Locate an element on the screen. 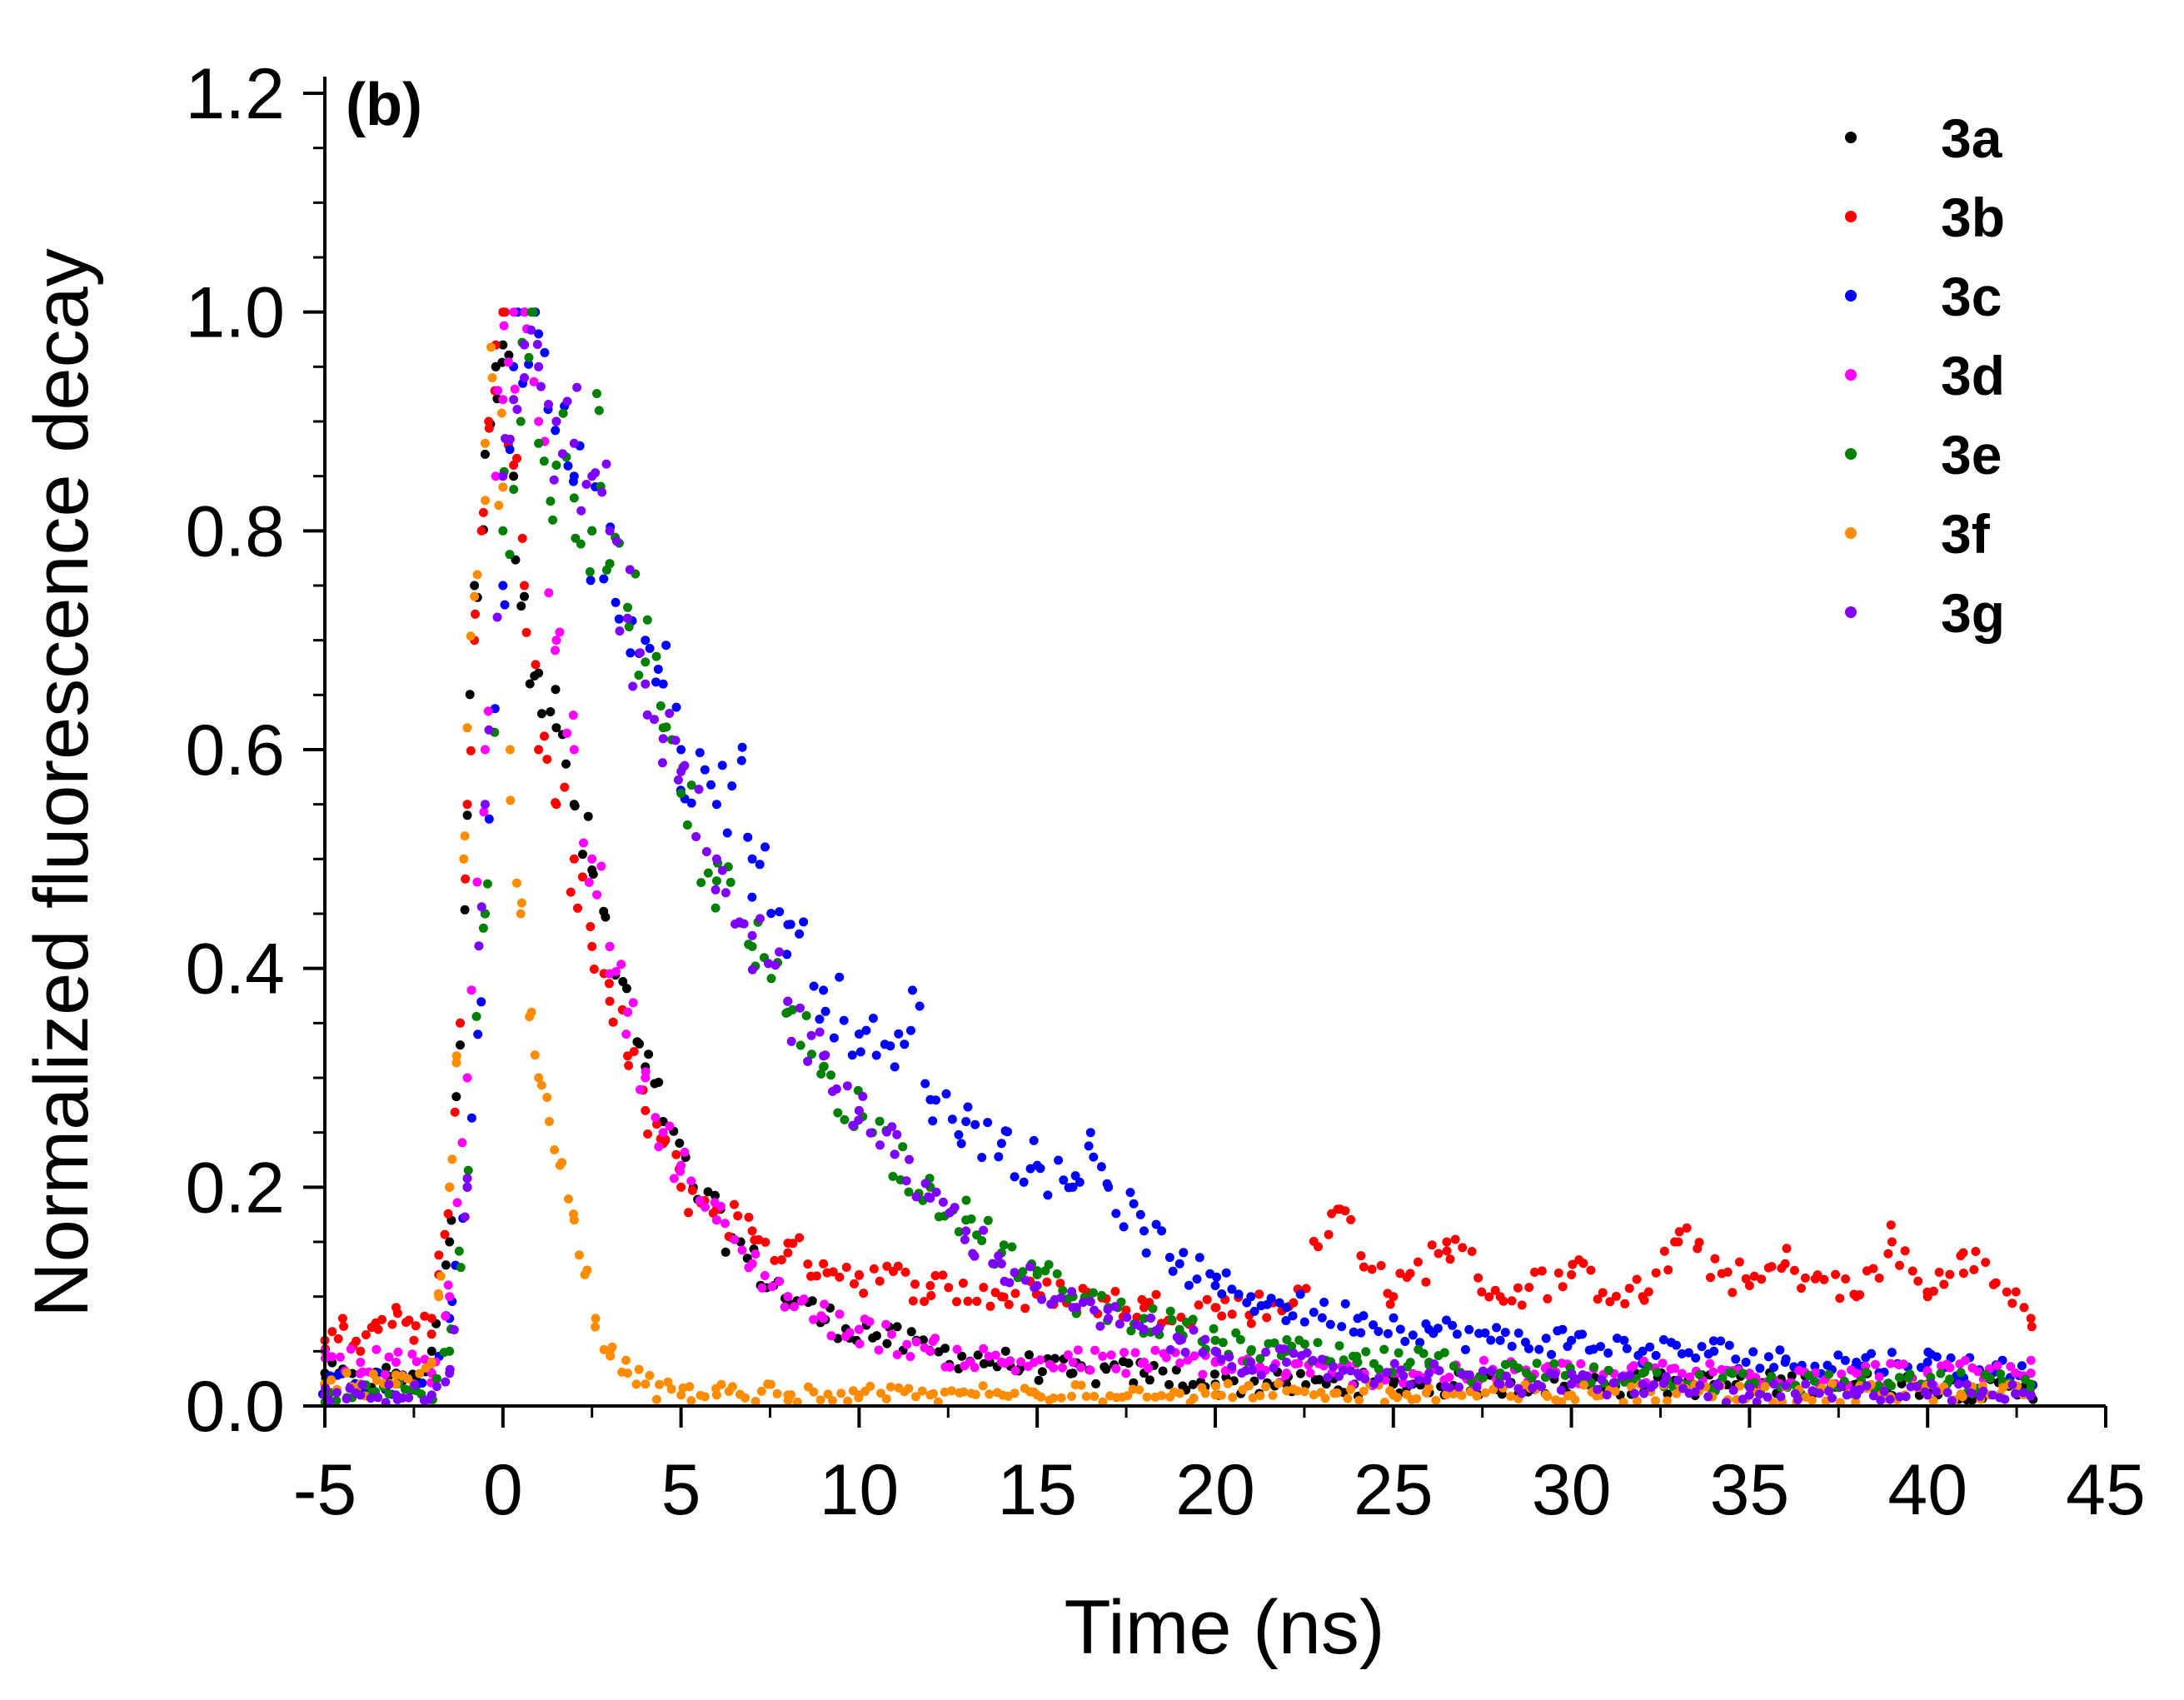 The width and height of the screenshot is (2184, 1700). legend-item-3a: 3a is located at coordinates (1924, 138).